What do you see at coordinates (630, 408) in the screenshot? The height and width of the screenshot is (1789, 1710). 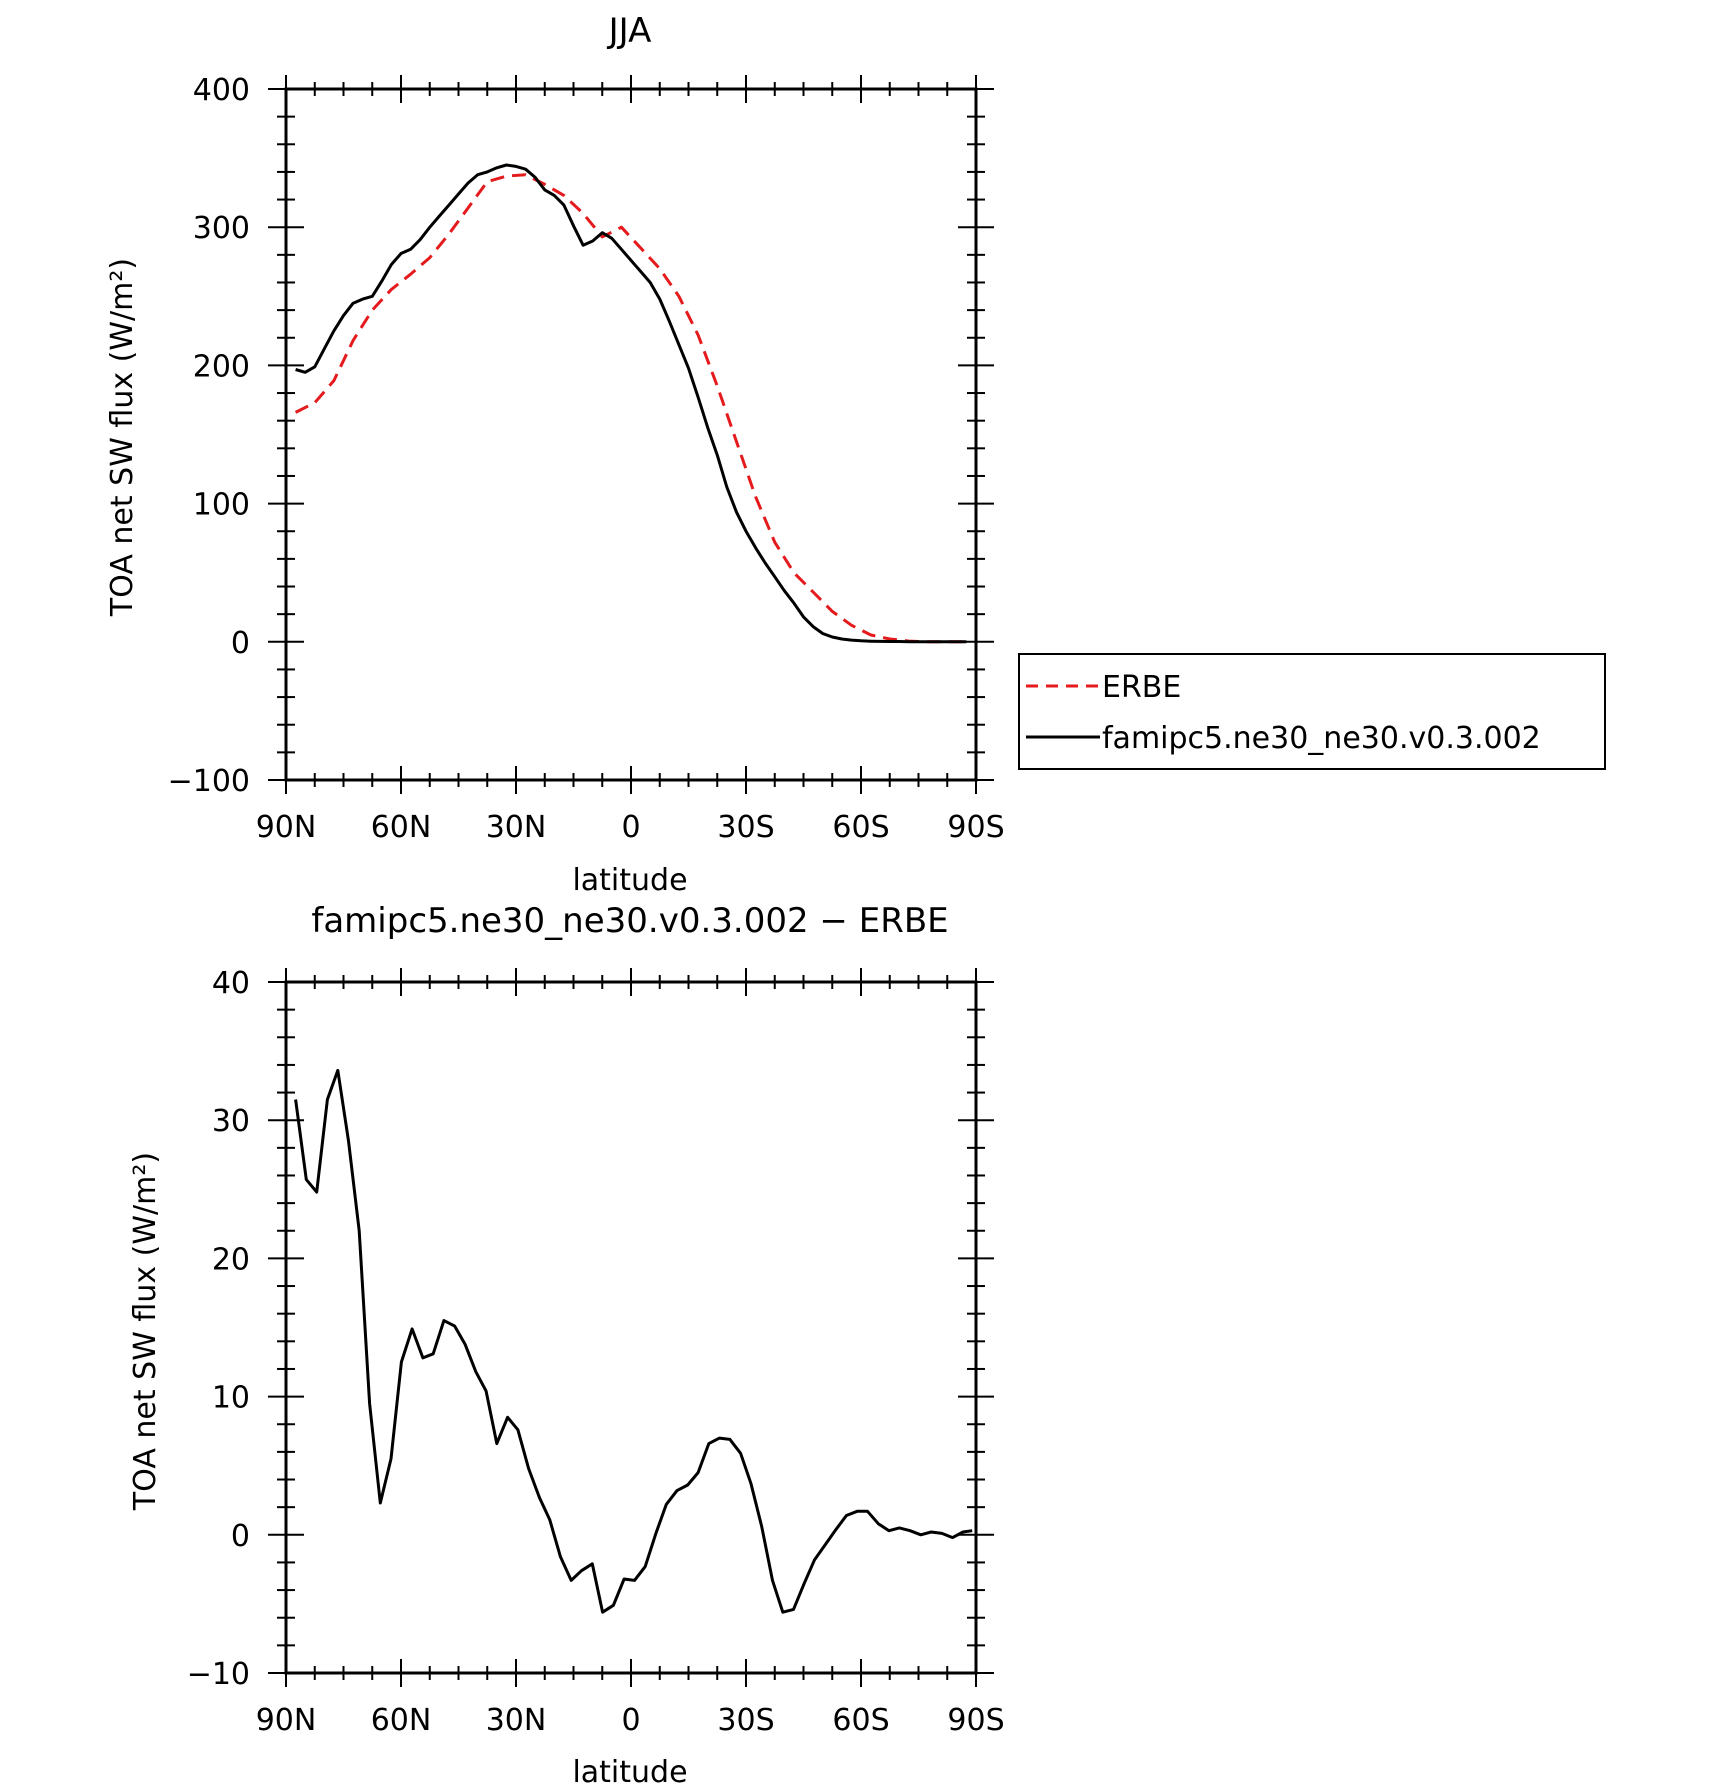 I see `series-line-erbe` at bounding box center [630, 408].